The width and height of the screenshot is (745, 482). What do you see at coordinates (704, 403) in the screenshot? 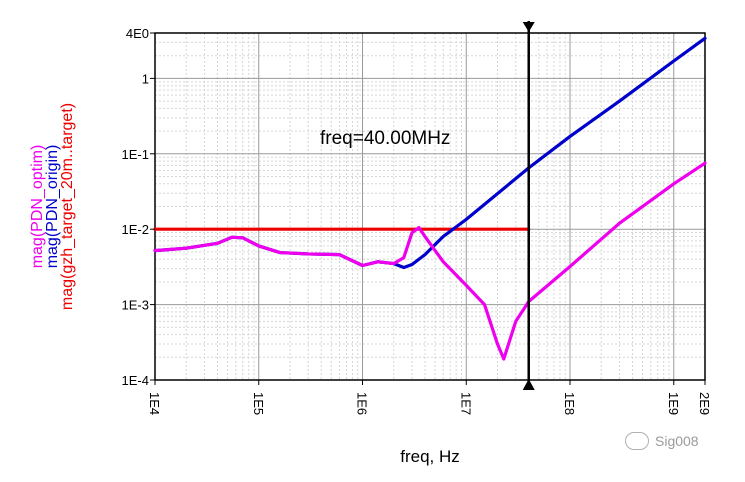
I see `x-tick-label: 2E9` at bounding box center [704, 403].